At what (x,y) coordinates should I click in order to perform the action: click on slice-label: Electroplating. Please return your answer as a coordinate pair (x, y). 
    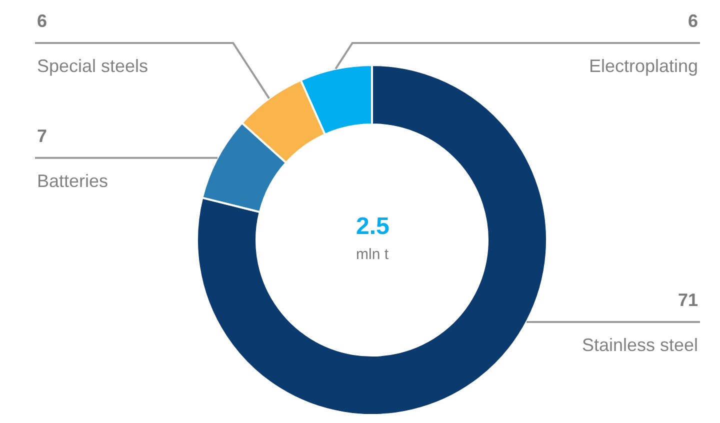
    Looking at the image, I should click on (643, 66).